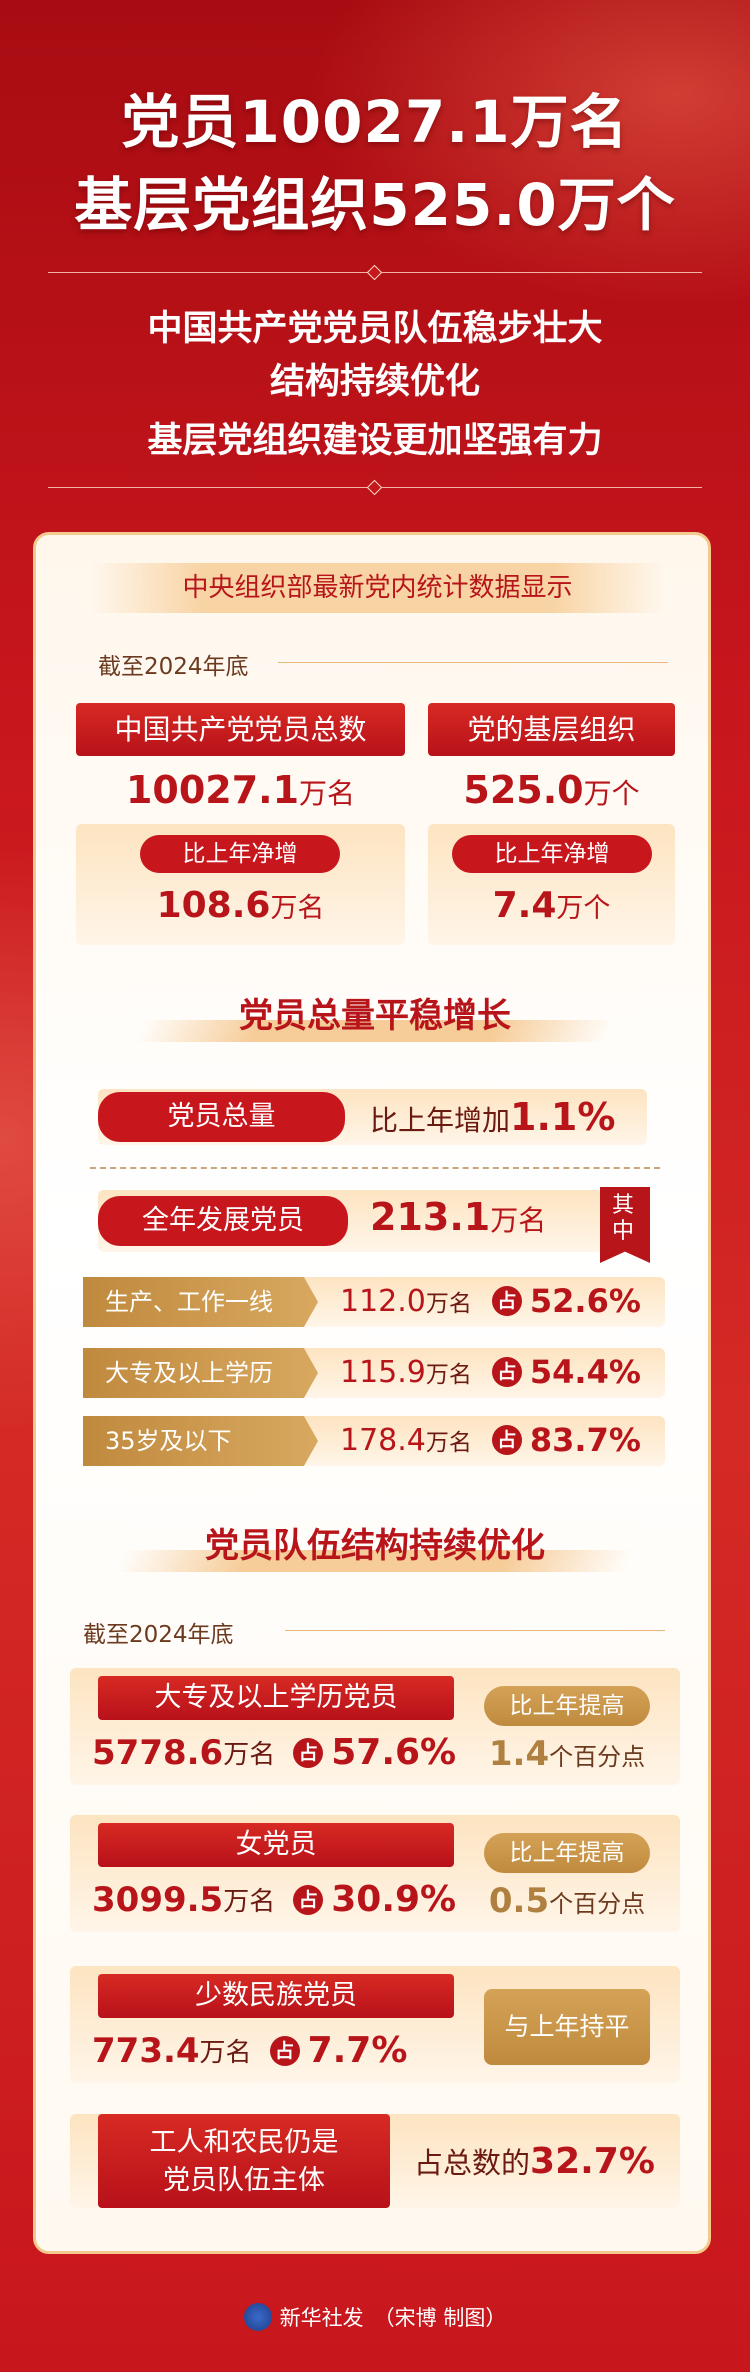 This screenshot has width=750, height=2372. Describe the element at coordinates (375, 1168) in the screenshot. I see `dashed-rule` at that location.